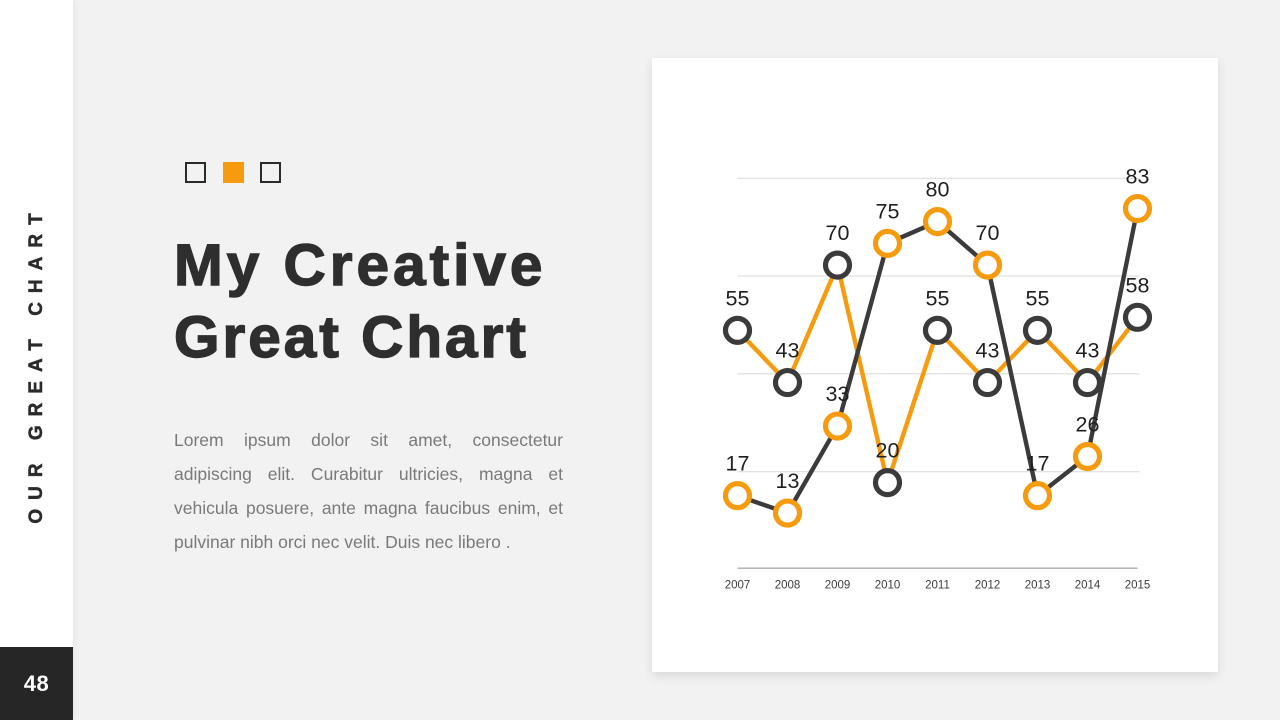 This screenshot has height=720, width=1280. What do you see at coordinates (888, 211) in the screenshot?
I see `svg-text: 75` at bounding box center [888, 211].